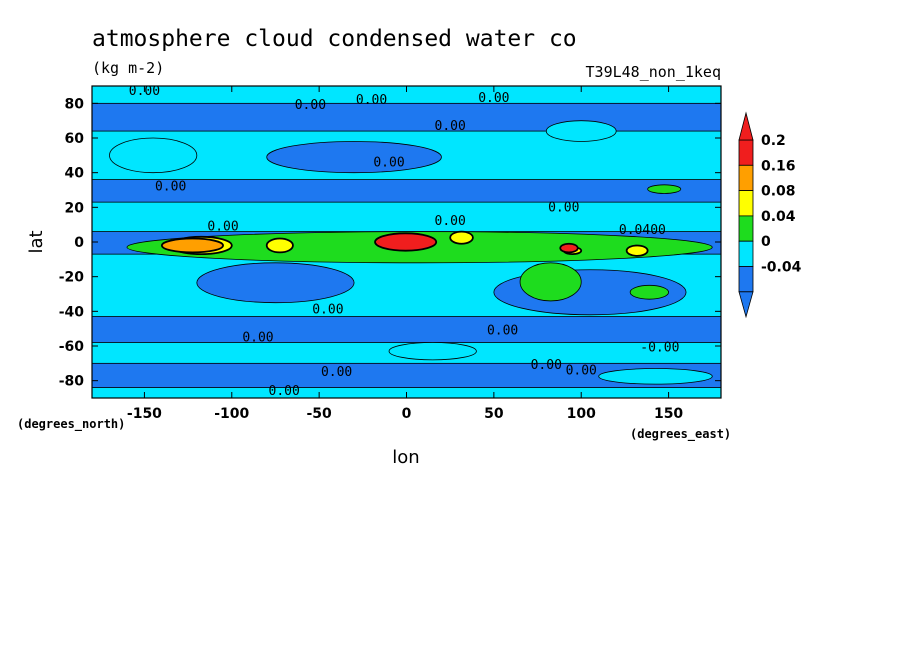 The width and height of the screenshot is (904, 654). I want to click on chart-title: atmosphere cloud condensed water co, so click(334, 39).